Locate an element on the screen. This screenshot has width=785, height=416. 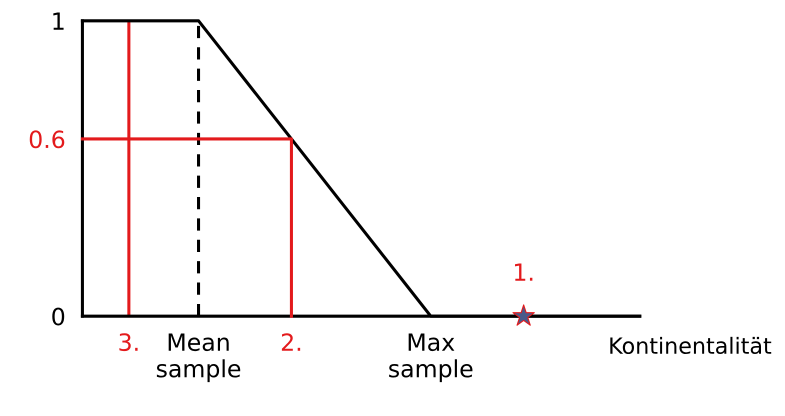
x-axis-title: Kontinentalität is located at coordinates (691, 345).